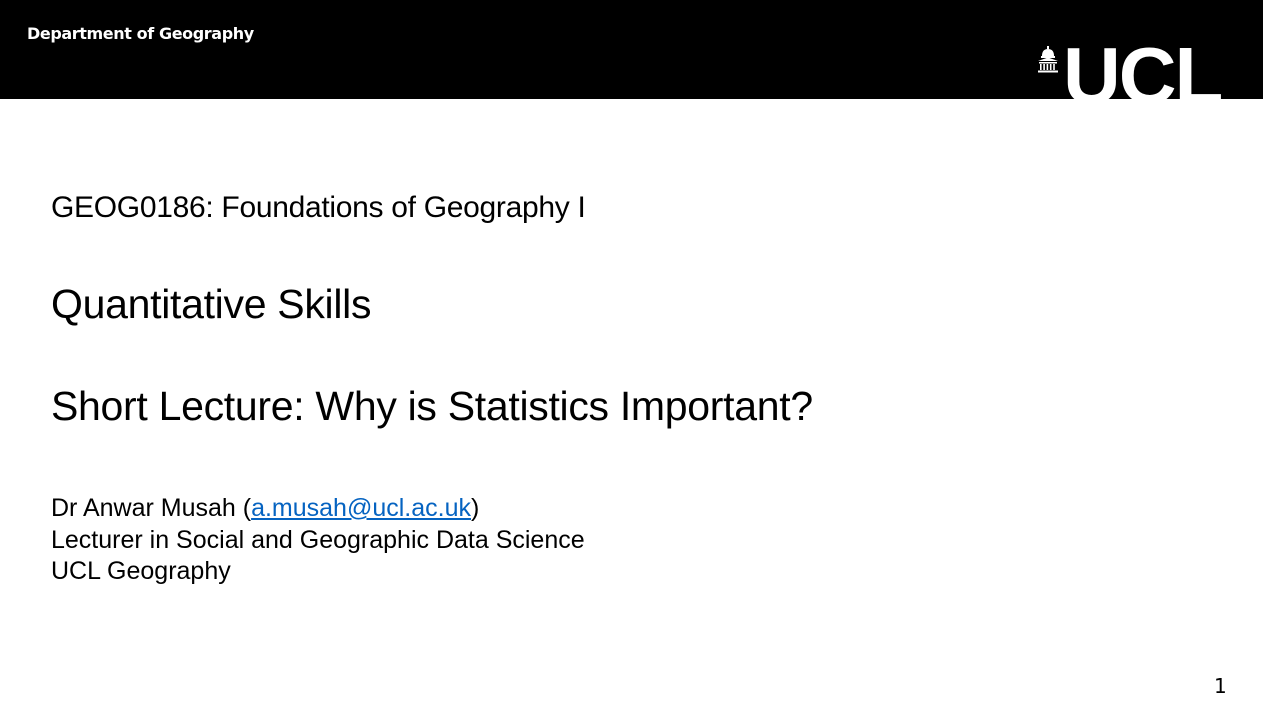 This screenshot has width=1263, height=711. I want to click on ucl-logo: UCL, so click(1136, 67).